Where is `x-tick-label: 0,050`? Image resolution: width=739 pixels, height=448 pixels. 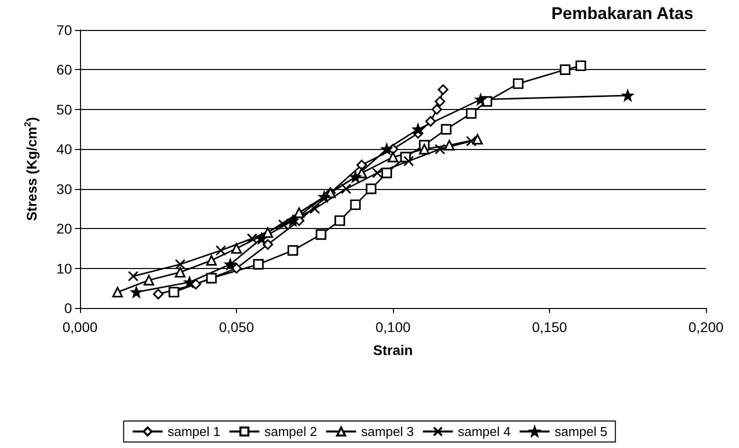 x-tick-label: 0,050 is located at coordinates (236, 327).